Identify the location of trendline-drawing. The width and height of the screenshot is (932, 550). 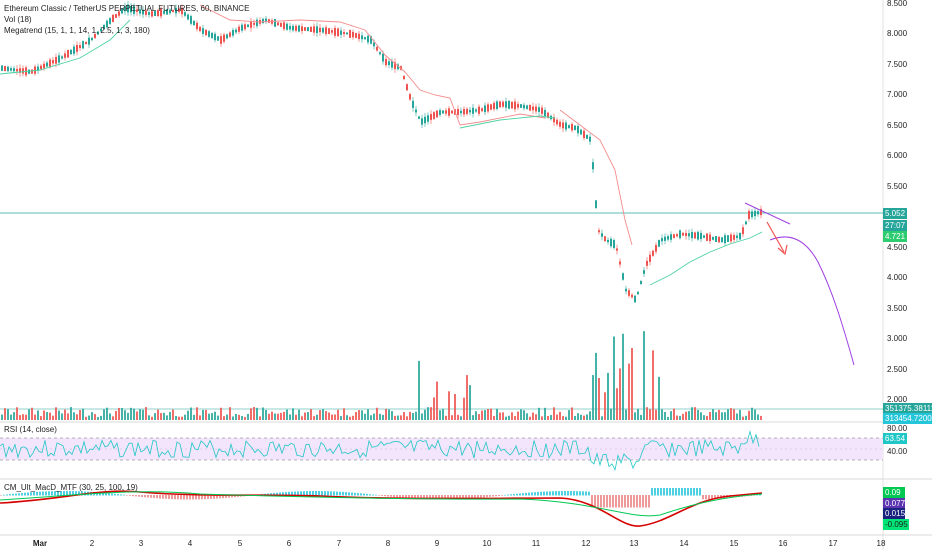
(767, 213).